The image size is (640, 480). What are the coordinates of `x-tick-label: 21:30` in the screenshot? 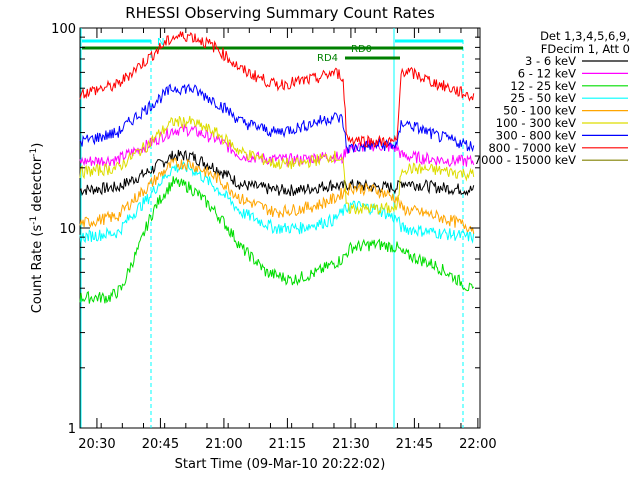 It's located at (350, 444).